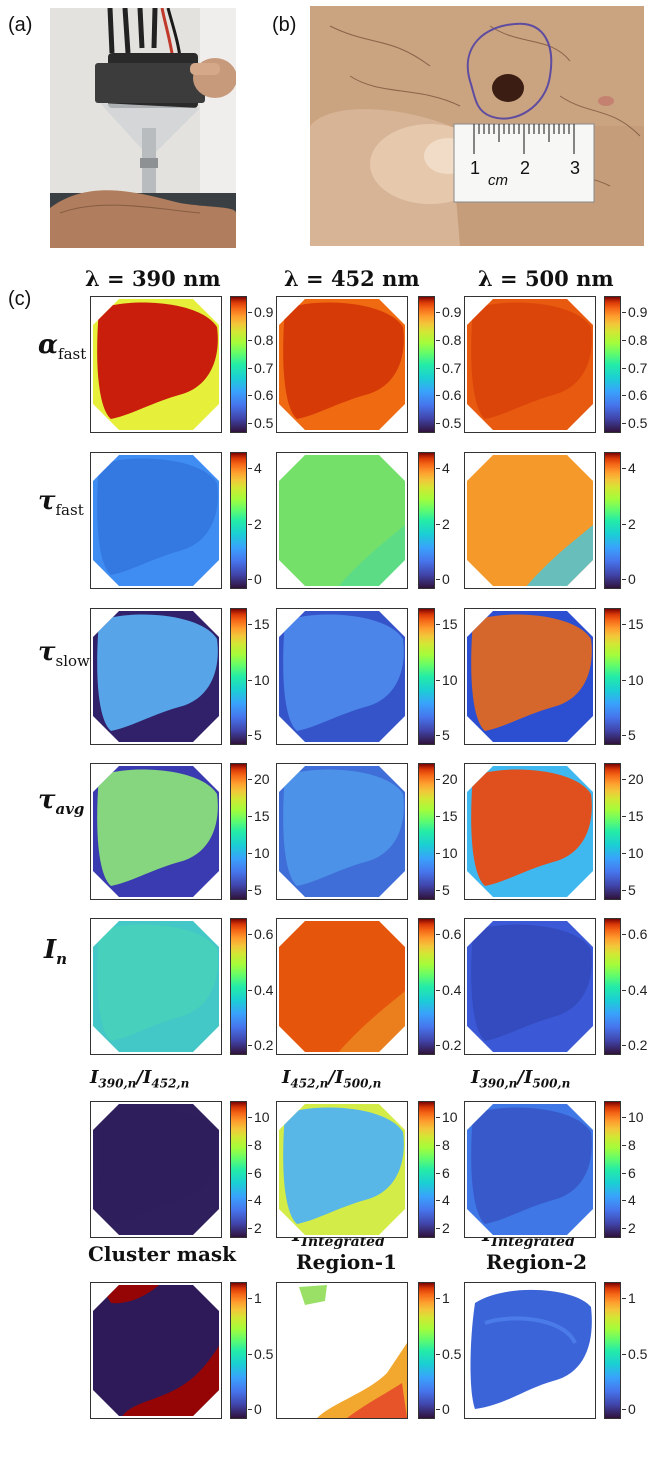  I want to click on heatmap-row5-col3, so click(530, 986).